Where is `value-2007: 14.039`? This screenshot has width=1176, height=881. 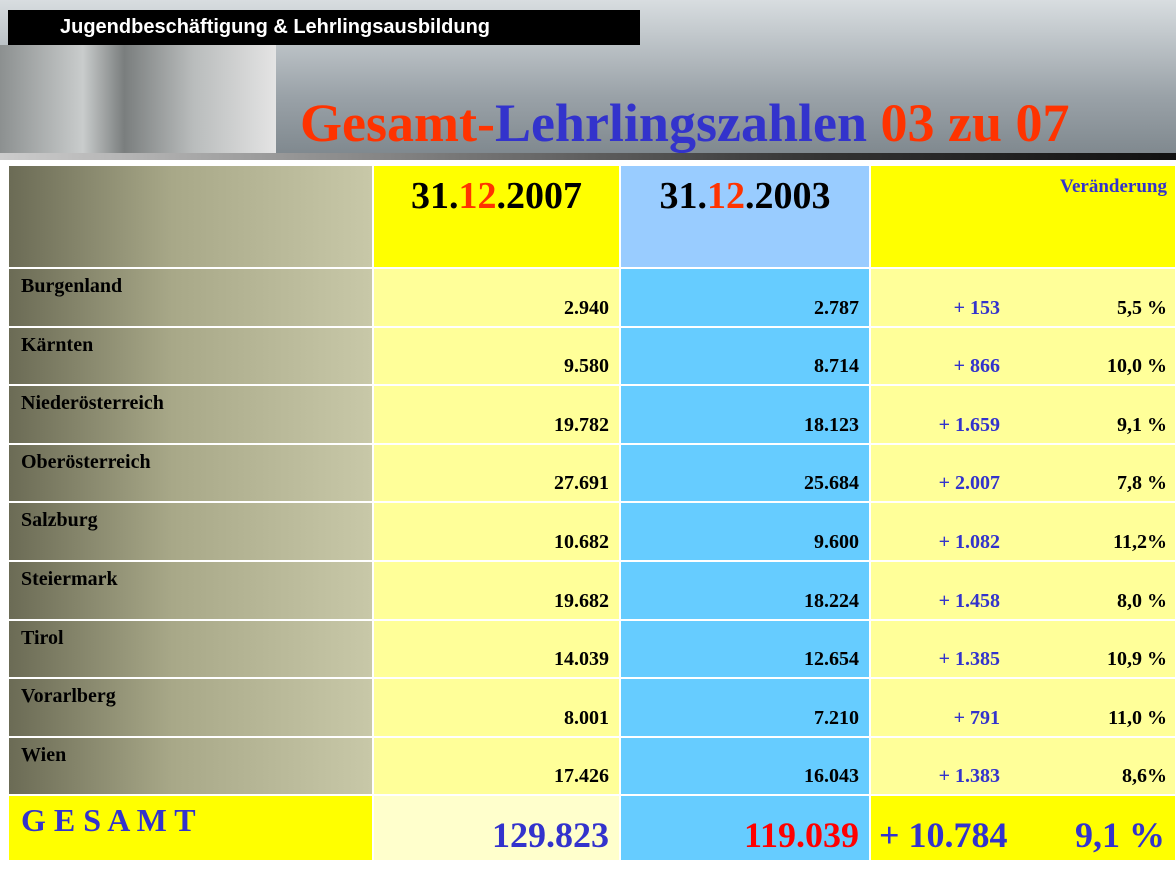
value-2007: 14.039 is located at coordinates (581, 659).